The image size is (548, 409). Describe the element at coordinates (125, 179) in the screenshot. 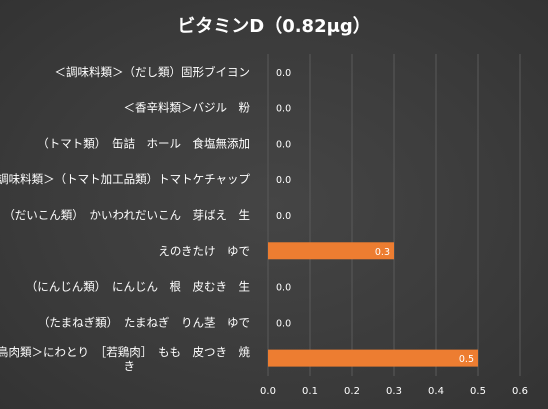

I see `category-label: ＜調味料類＞（トマト加工品類）トマトケチャップ` at that location.